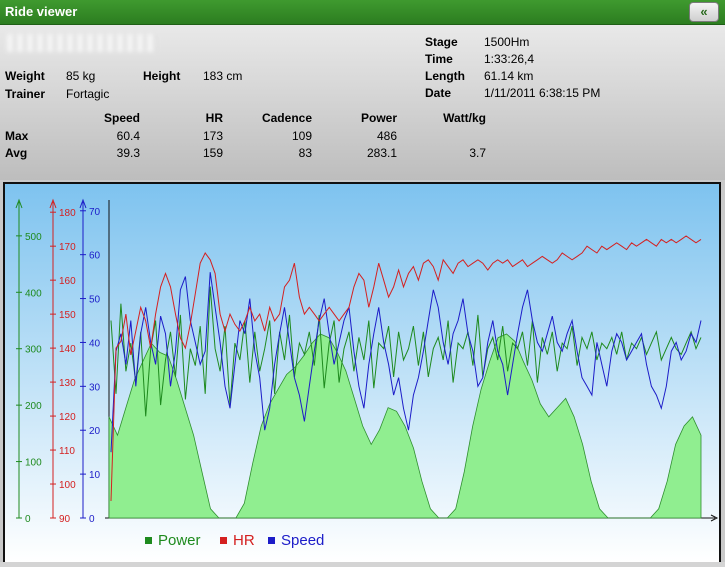  Describe the element at coordinates (509, 76) in the screenshot. I see `length-value: 61.14 km` at that location.